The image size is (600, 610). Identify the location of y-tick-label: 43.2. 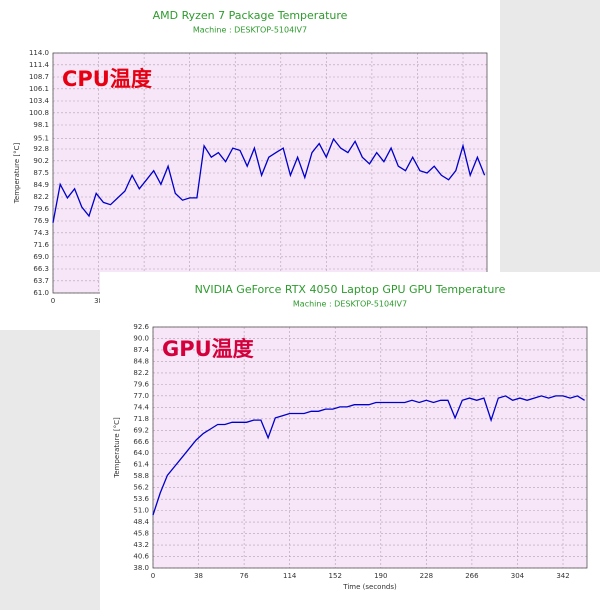
(141, 545).